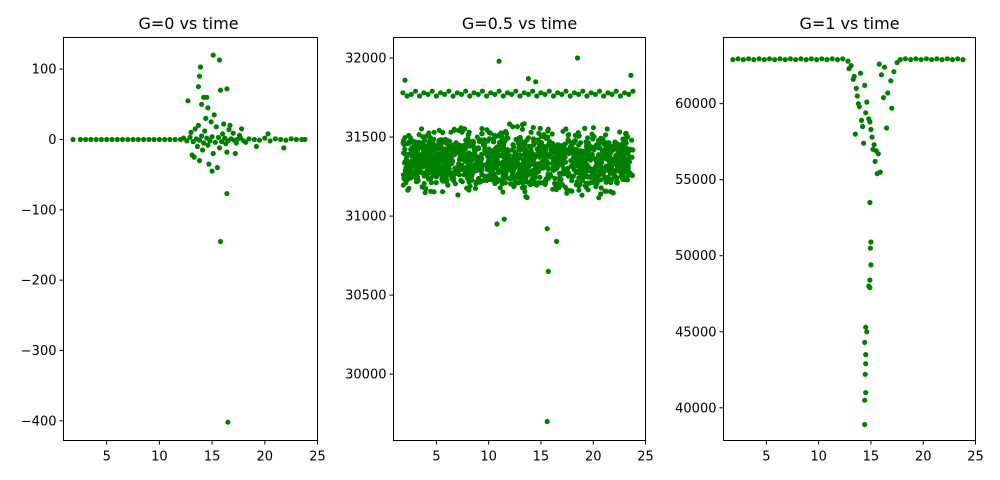 The width and height of the screenshot is (1000, 480). Describe the element at coordinates (188, 23) in the screenshot. I see `chart-title: G=0 vs time` at that location.